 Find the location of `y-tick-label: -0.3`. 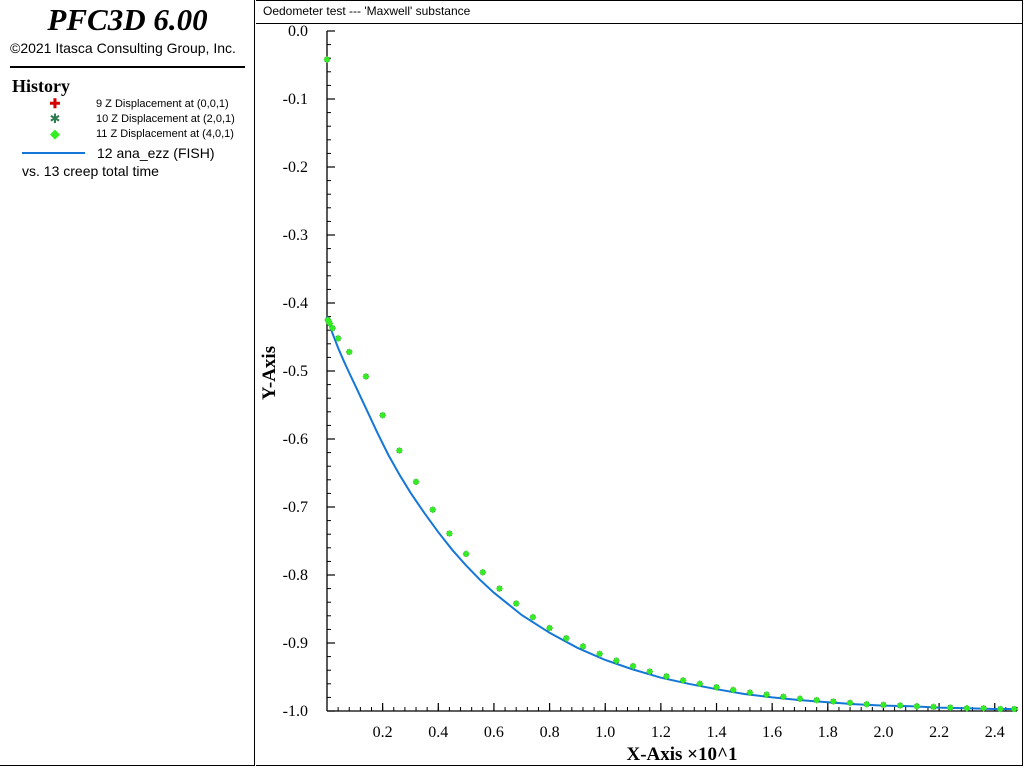

y-tick-label: -0.3 is located at coordinates (295, 235).